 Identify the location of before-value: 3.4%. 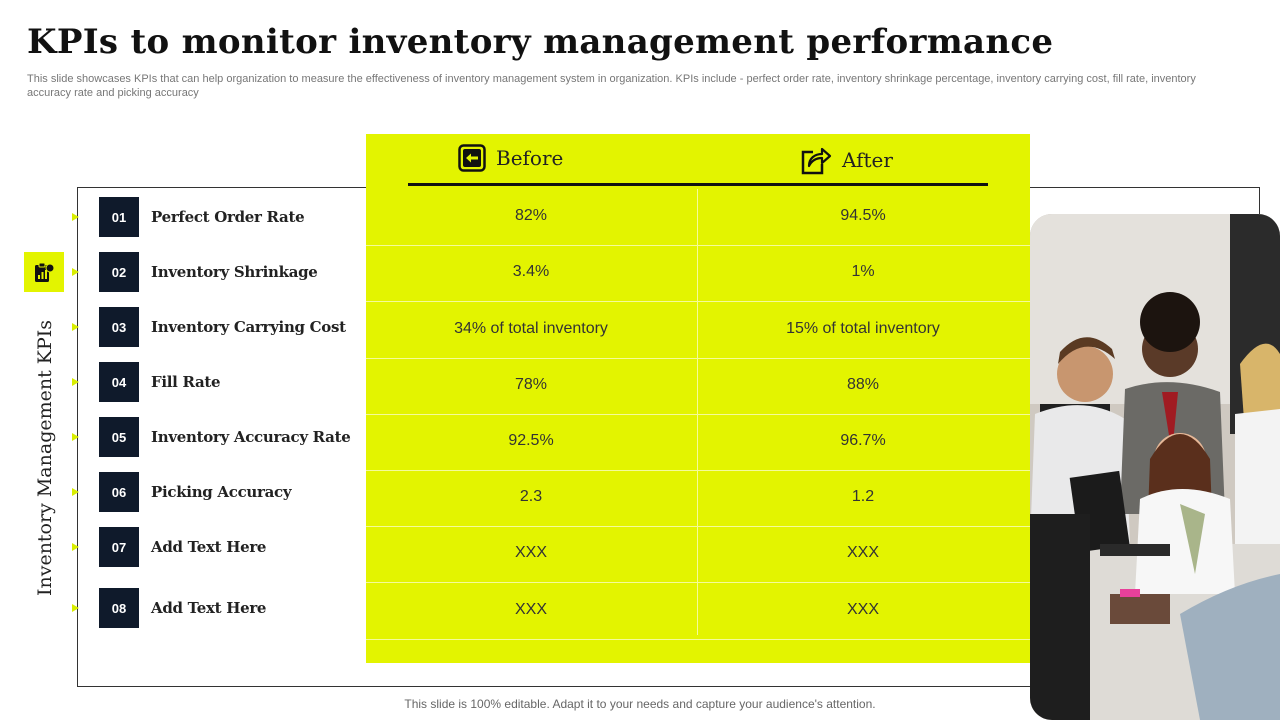
(531, 272).